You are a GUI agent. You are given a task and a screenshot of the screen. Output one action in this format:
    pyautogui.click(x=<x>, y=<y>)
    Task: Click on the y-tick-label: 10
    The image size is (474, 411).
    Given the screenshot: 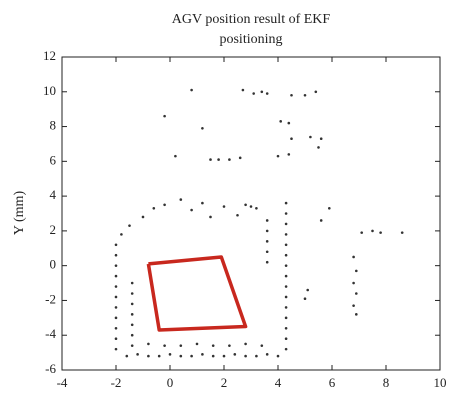 What is the action you would take?
    pyautogui.click(x=49, y=90)
    